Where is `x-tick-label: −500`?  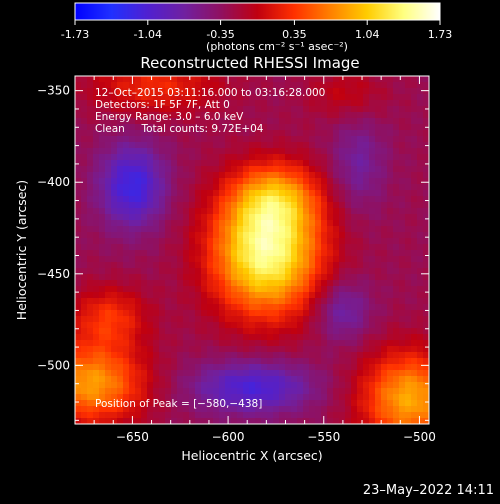 x-tick-label: −500 is located at coordinates (419, 437).